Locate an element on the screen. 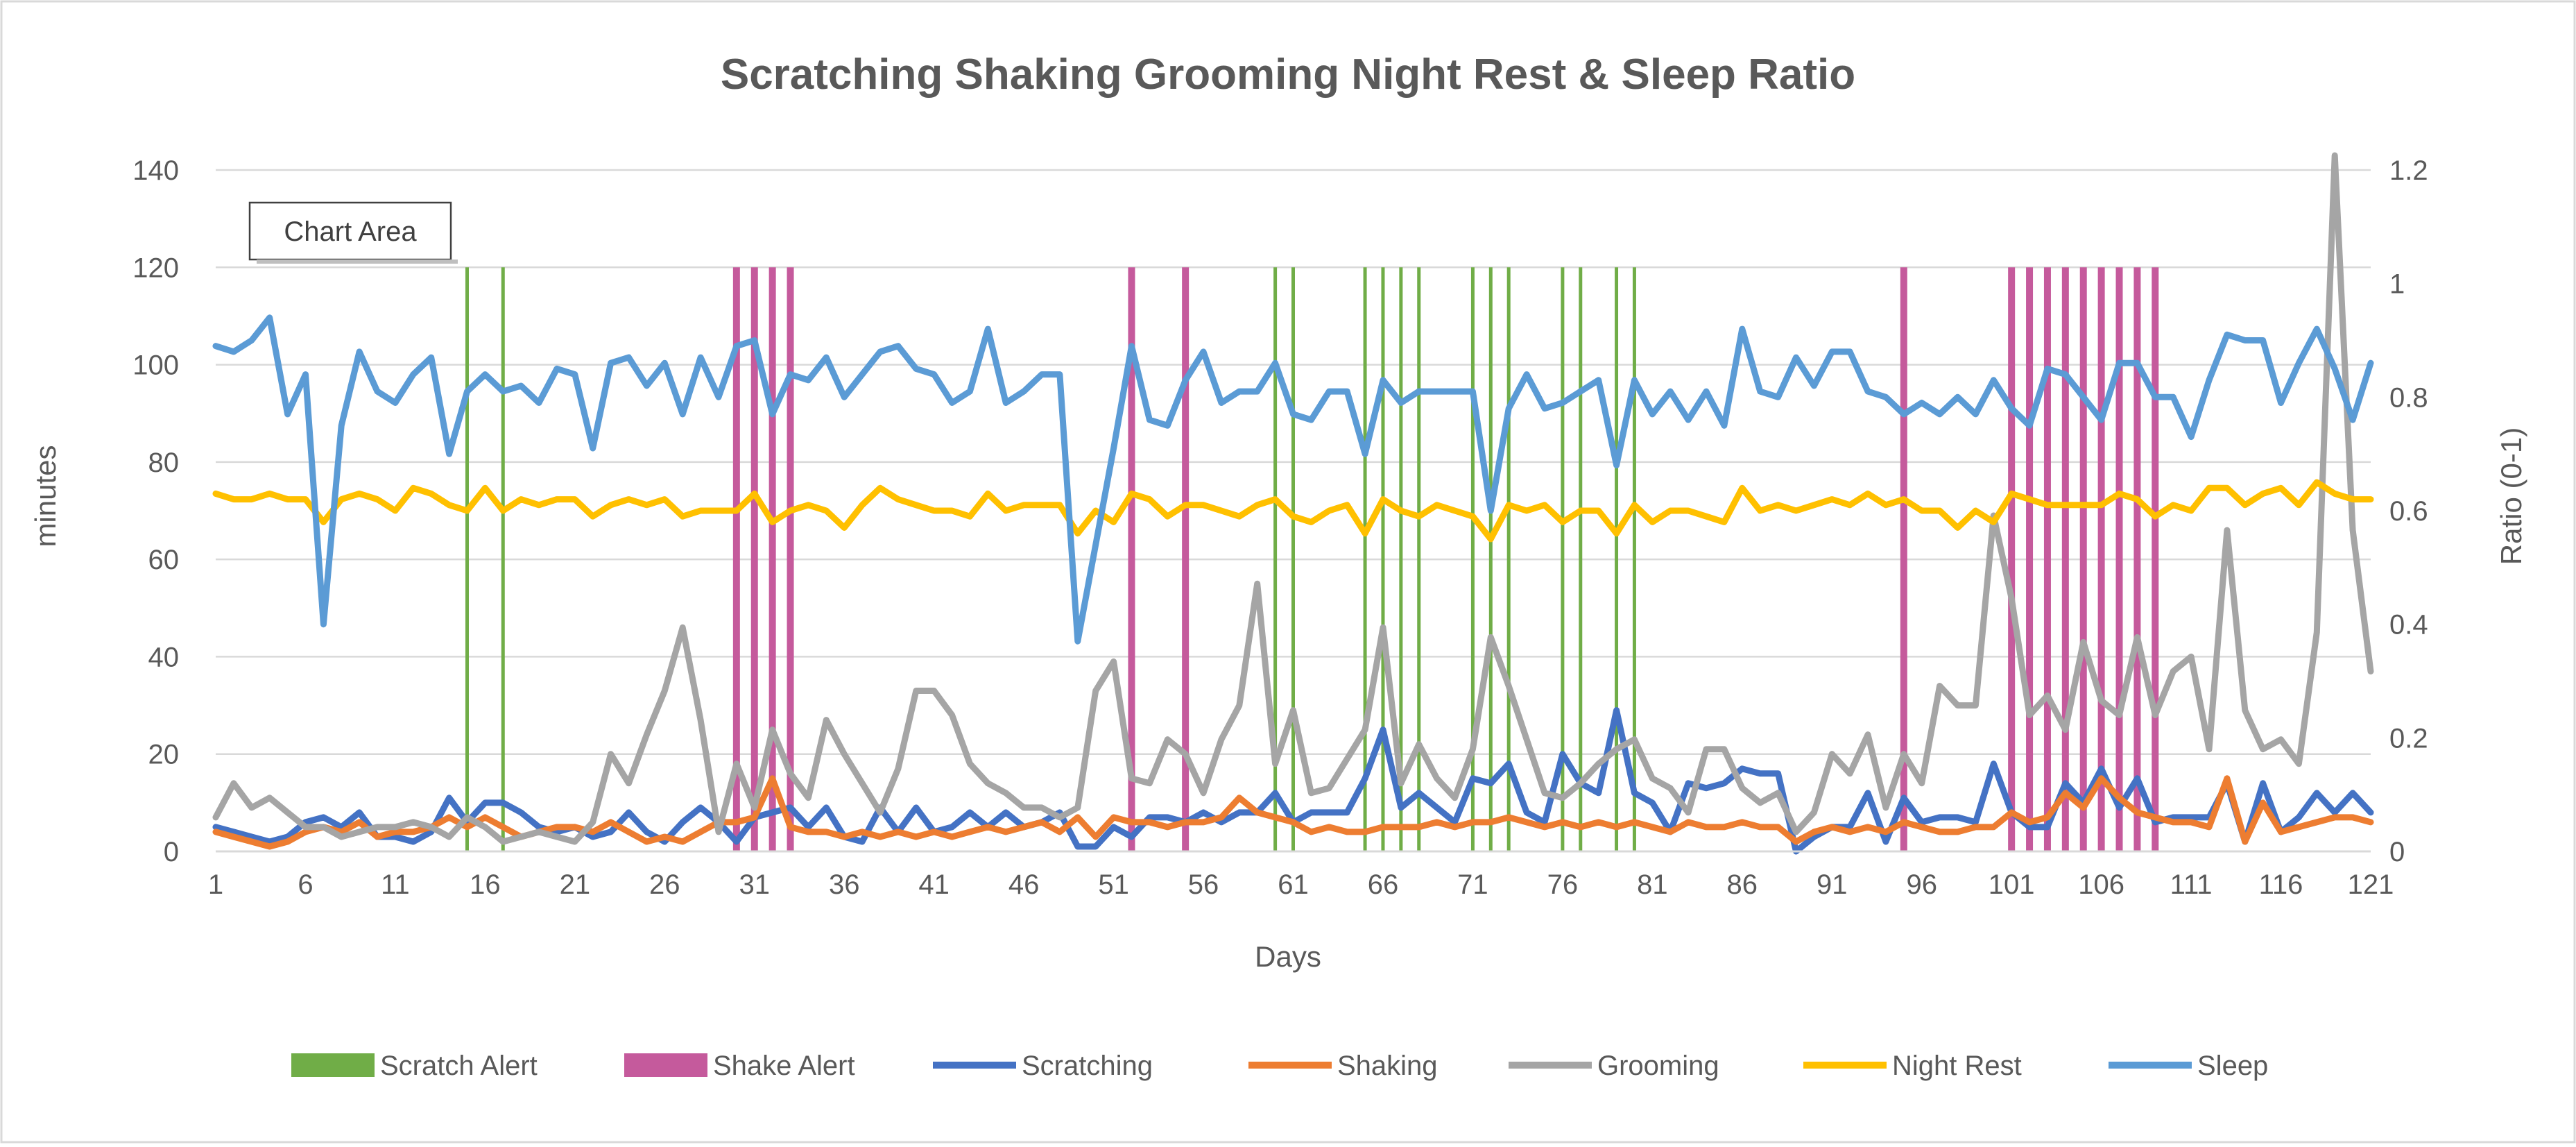  y2-tick-label-2: 0.4 is located at coordinates (2408, 625).